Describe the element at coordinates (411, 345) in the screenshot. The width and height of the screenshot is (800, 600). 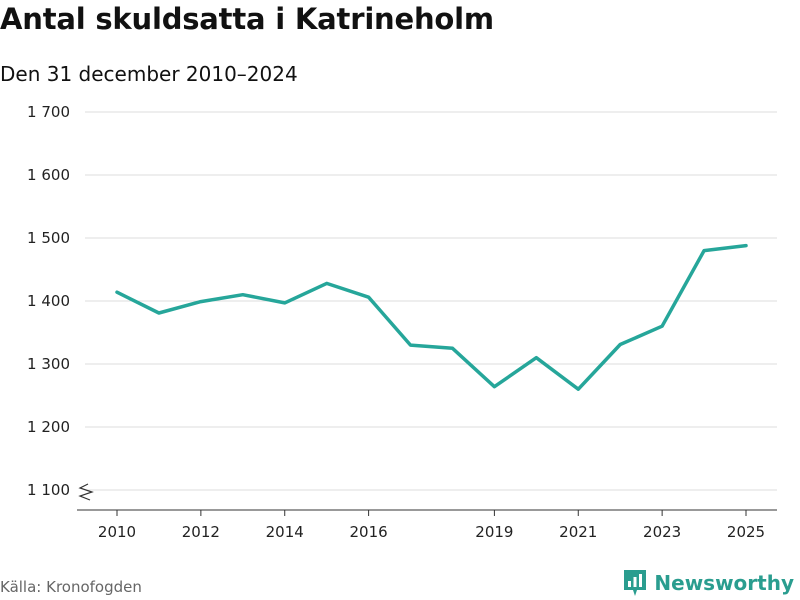
I see `data-point-2017` at that location.